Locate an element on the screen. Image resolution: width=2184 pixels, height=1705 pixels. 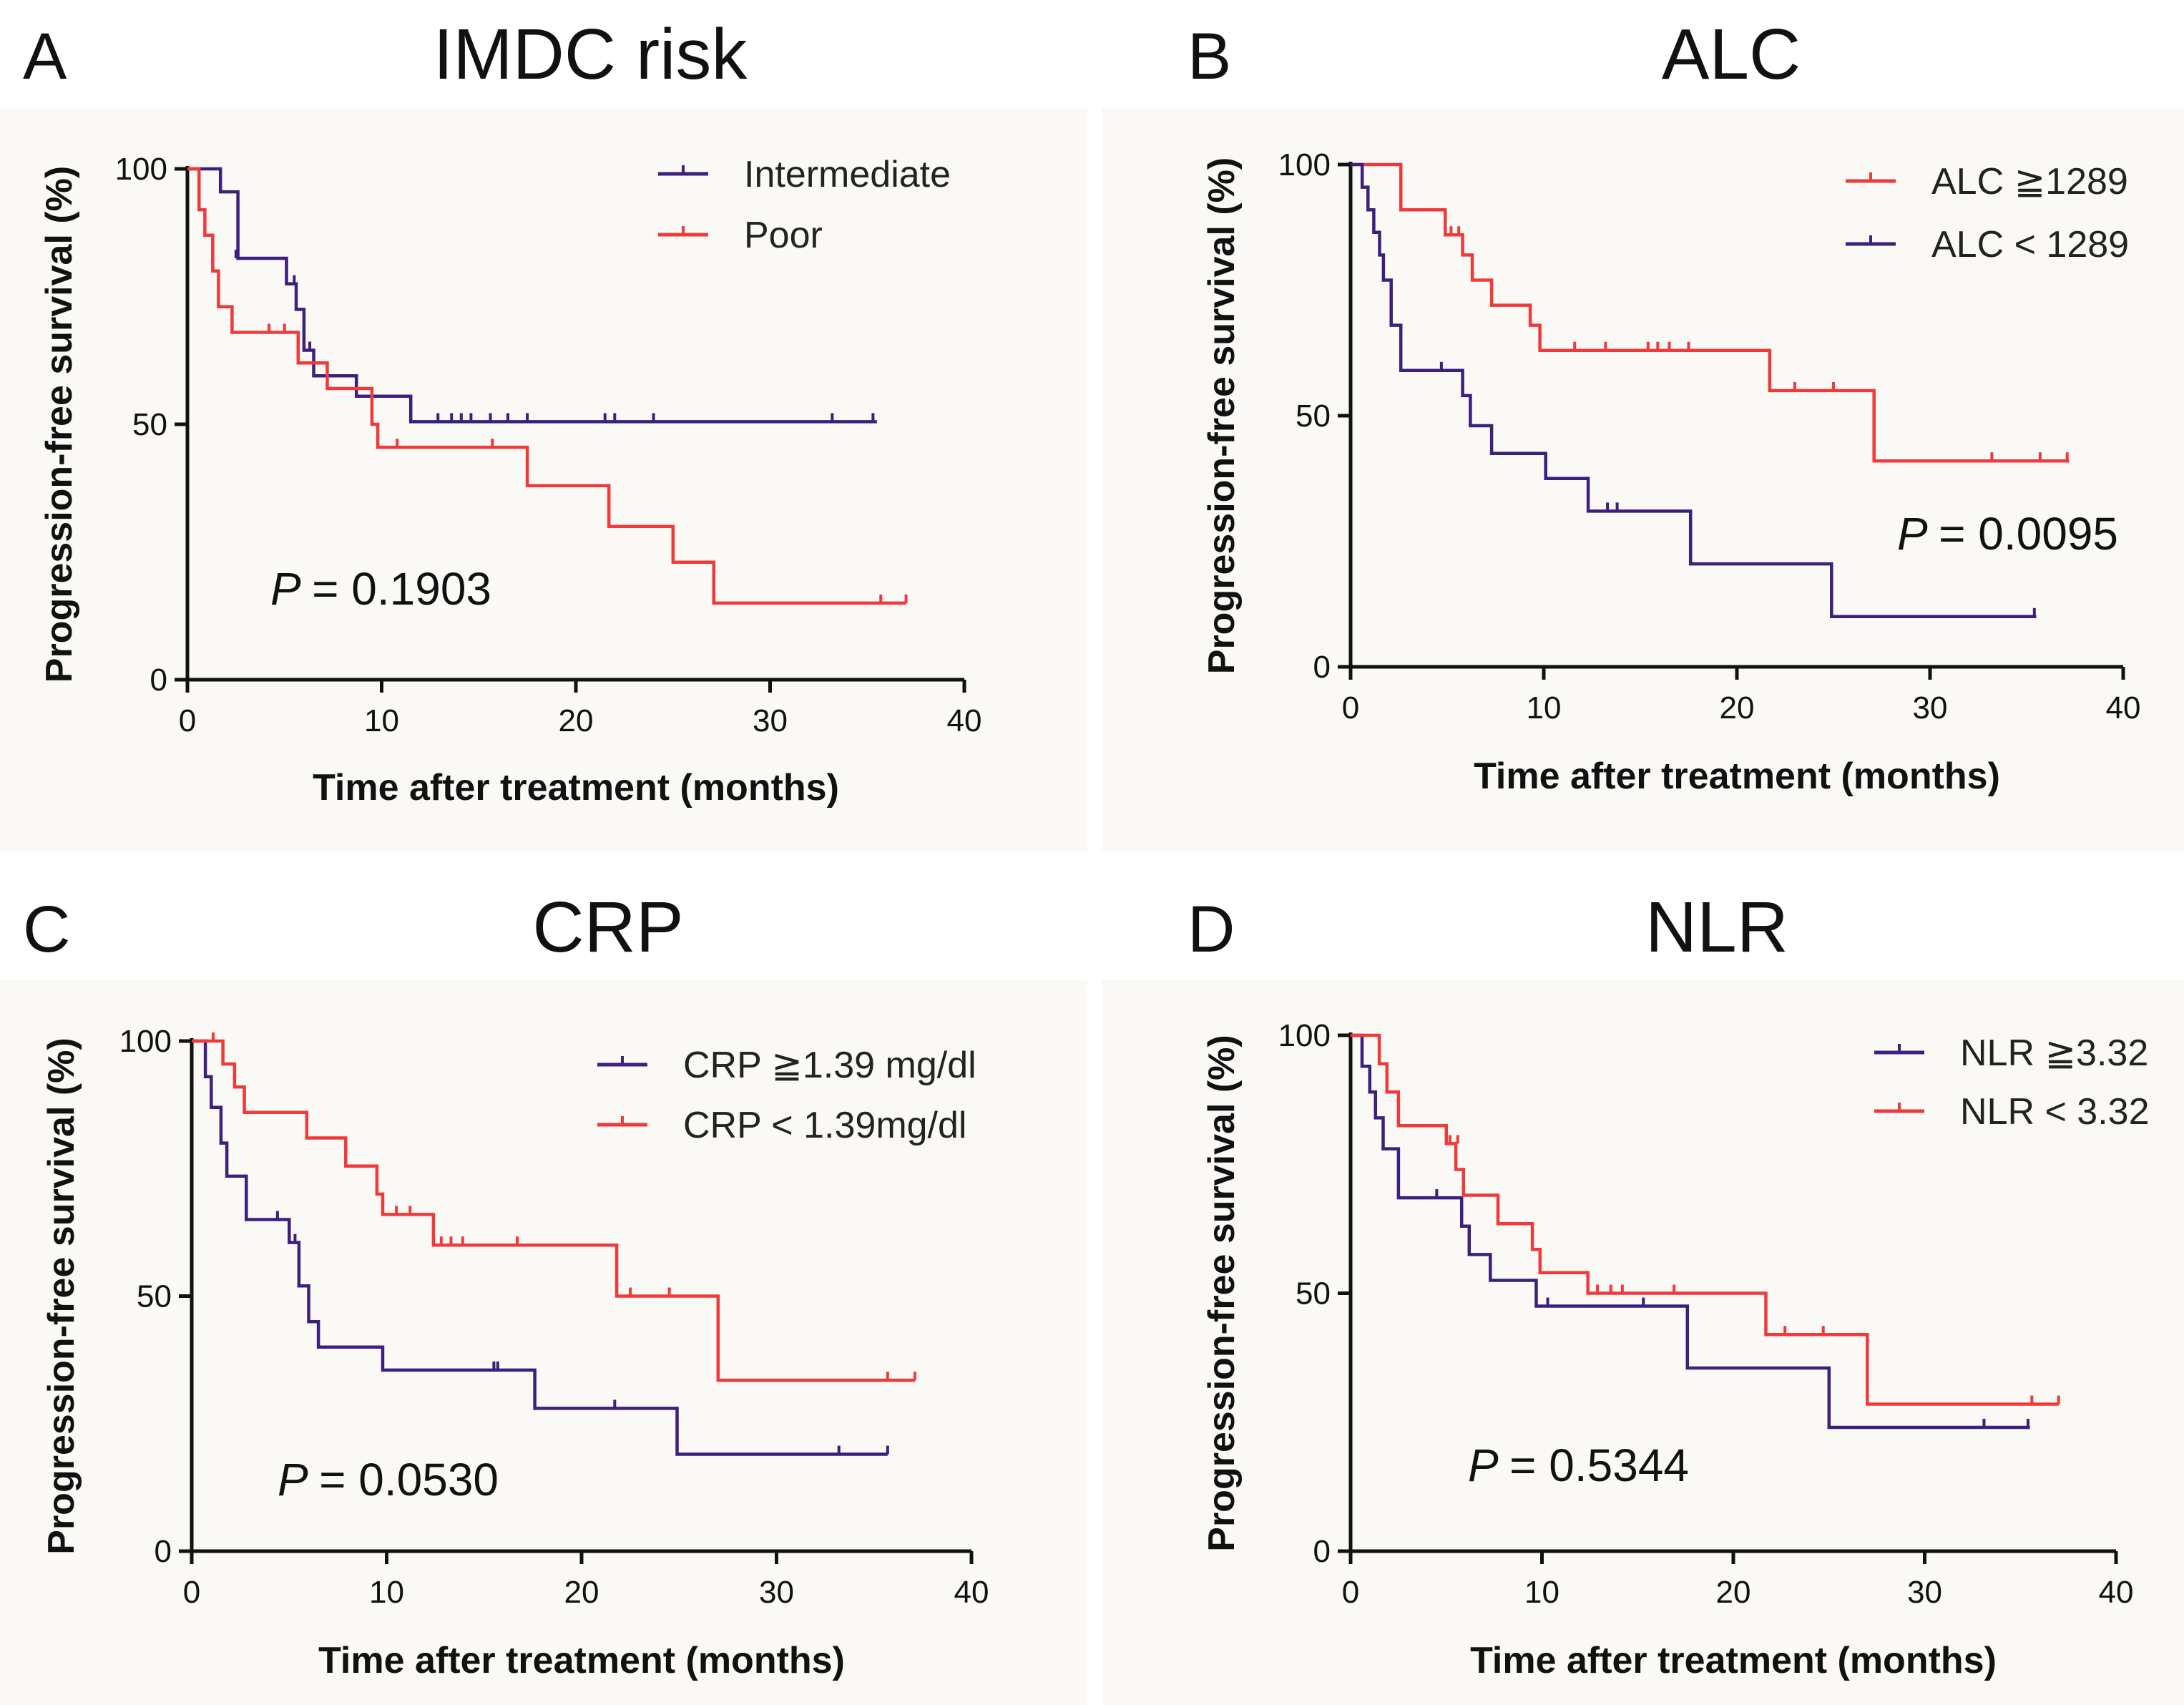
legend-label-1: ALC ≧1289 is located at coordinates (2029, 182).